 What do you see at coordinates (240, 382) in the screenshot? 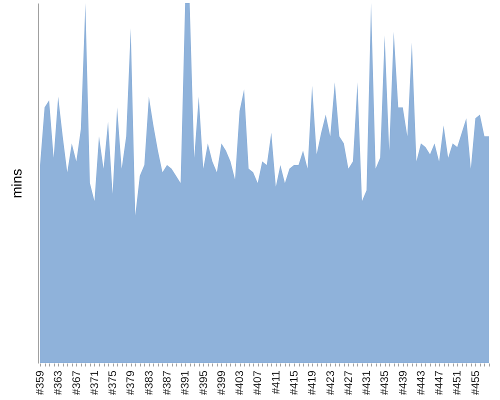
I see `x-tick-label: #403` at bounding box center [240, 382].